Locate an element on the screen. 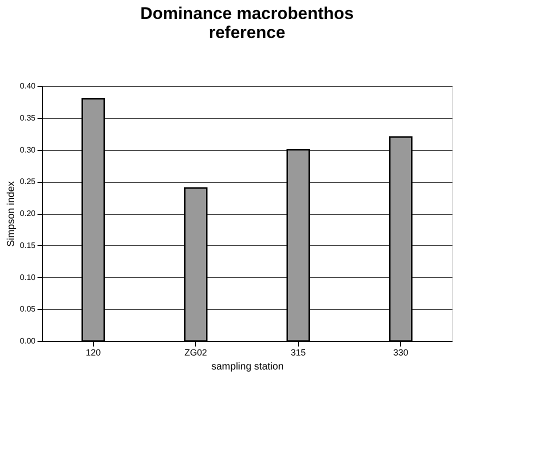 The width and height of the screenshot is (559, 449). y-tick-label: 0.35 is located at coordinates (28, 117).